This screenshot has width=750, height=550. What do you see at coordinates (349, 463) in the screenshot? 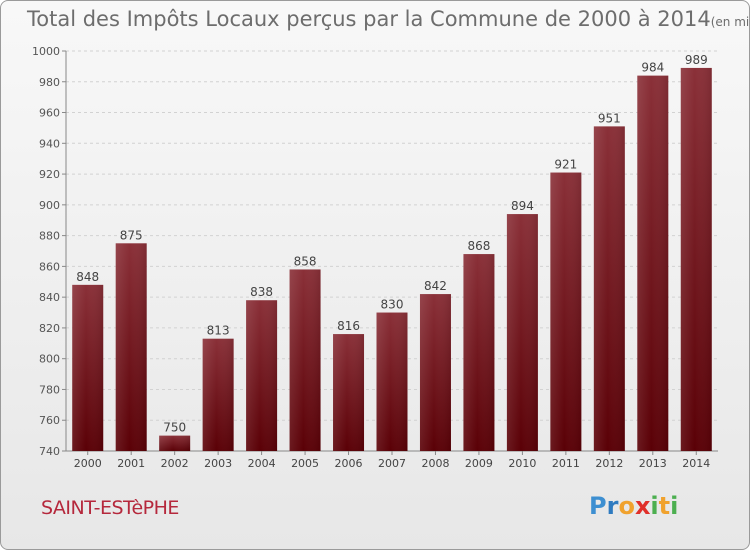
I see `x-tick-label: 2006` at bounding box center [349, 463].